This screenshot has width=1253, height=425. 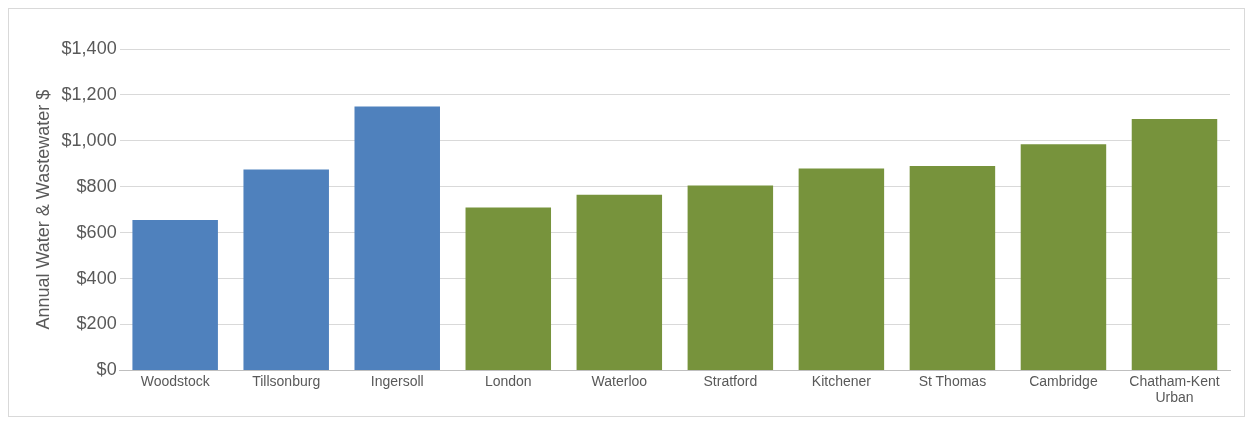 What do you see at coordinates (841, 380) in the screenshot?
I see `x-tick-label: Kitchener` at bounding box center [841, 380].